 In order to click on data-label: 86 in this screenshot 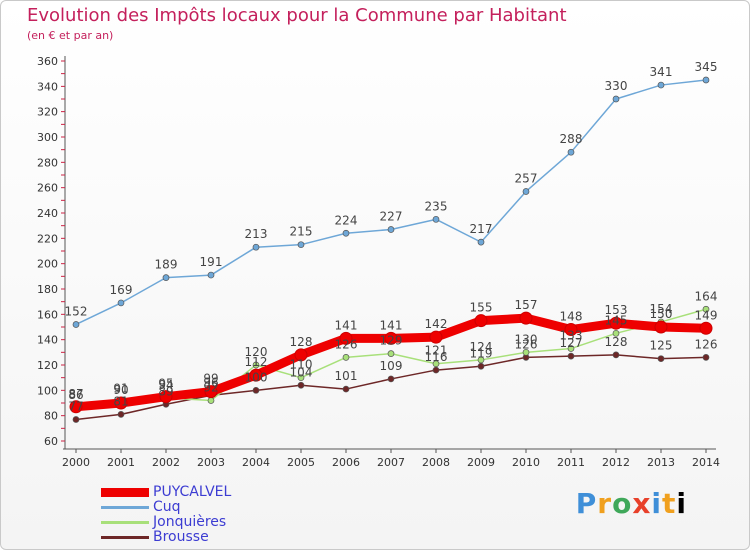, I will do `click(75, 395)`.